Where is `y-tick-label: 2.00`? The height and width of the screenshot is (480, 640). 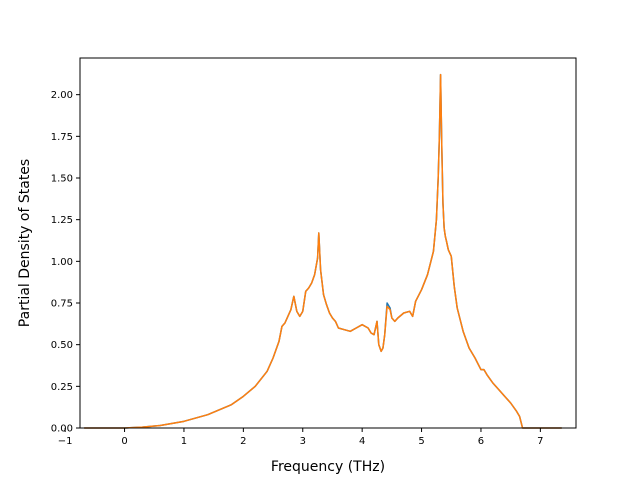
y-tick-label: 2.00 is located at coordinates (62, 95).